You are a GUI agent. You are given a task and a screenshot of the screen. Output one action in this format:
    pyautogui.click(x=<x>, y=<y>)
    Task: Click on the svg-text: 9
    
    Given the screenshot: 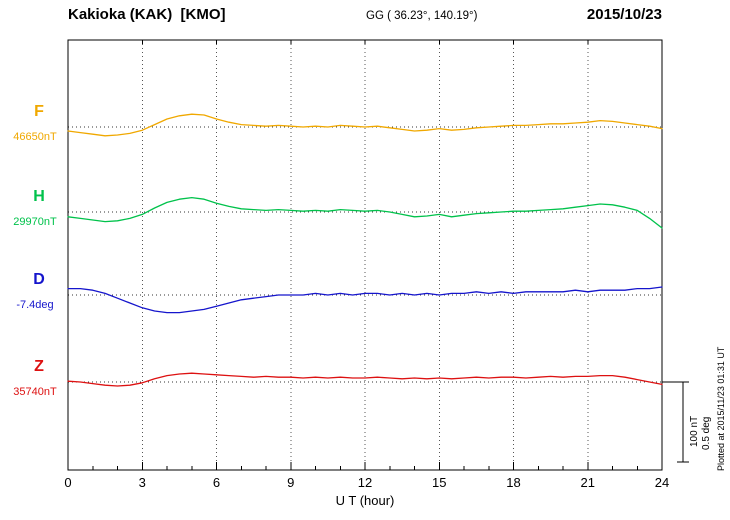 What is the action you would take?
    pyautogui.click(x=290, y=482)
    